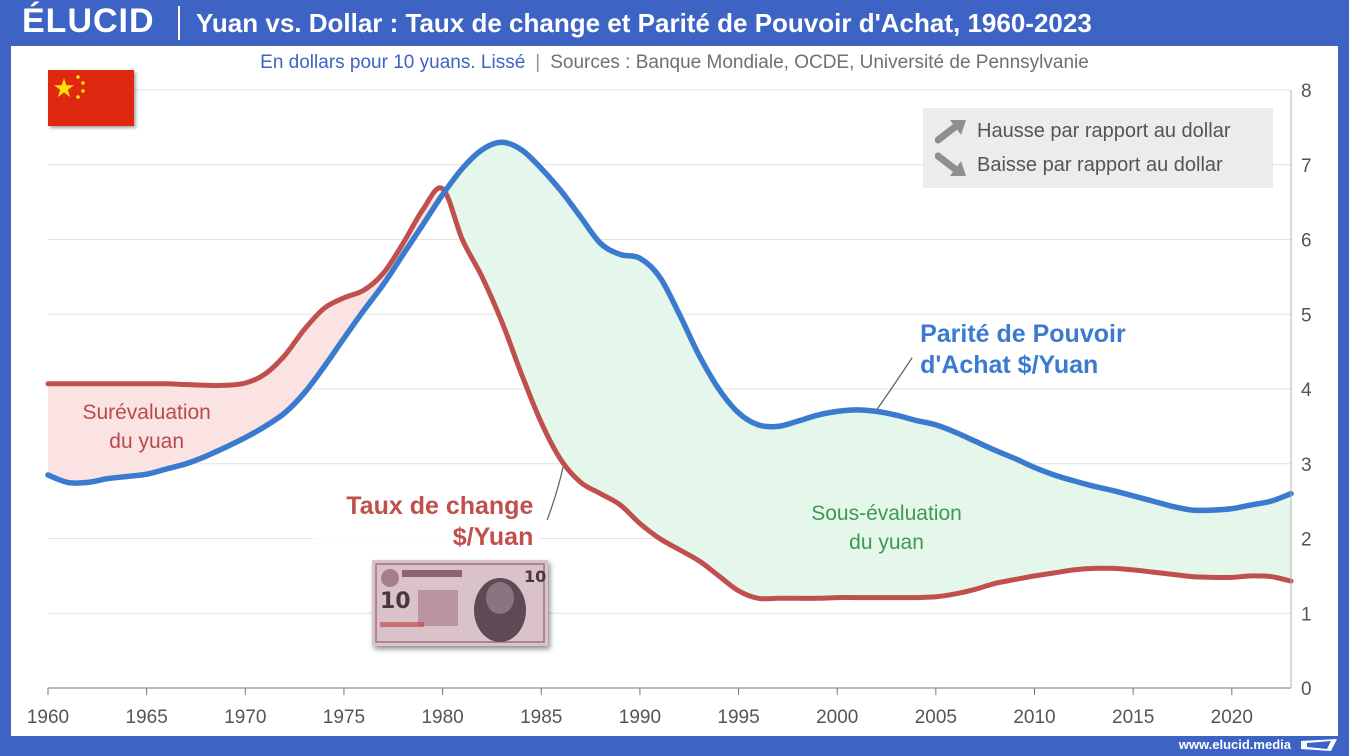 The width and height of the screenshot is (1349, 756). I want to click on legend-item-down: Baisse par rapport au dollar, so click(1079, 165).